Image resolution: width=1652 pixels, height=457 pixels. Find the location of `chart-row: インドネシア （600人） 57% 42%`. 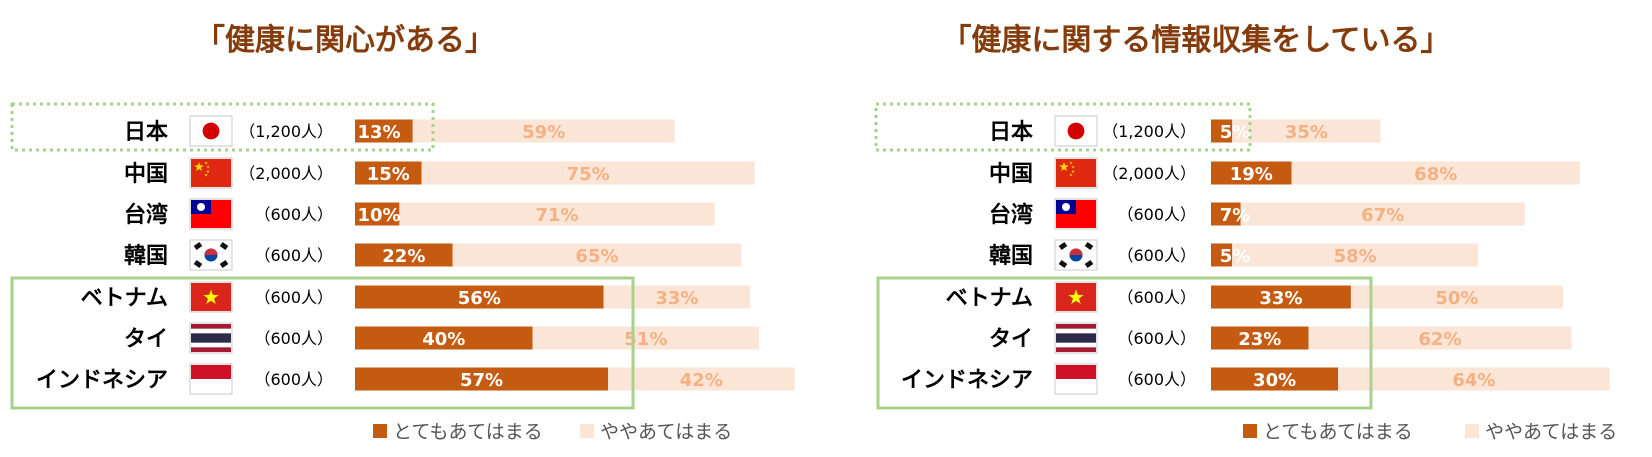

chart-row: インドネシア （600人） 57% 42% is located at coordinates (415, 379).